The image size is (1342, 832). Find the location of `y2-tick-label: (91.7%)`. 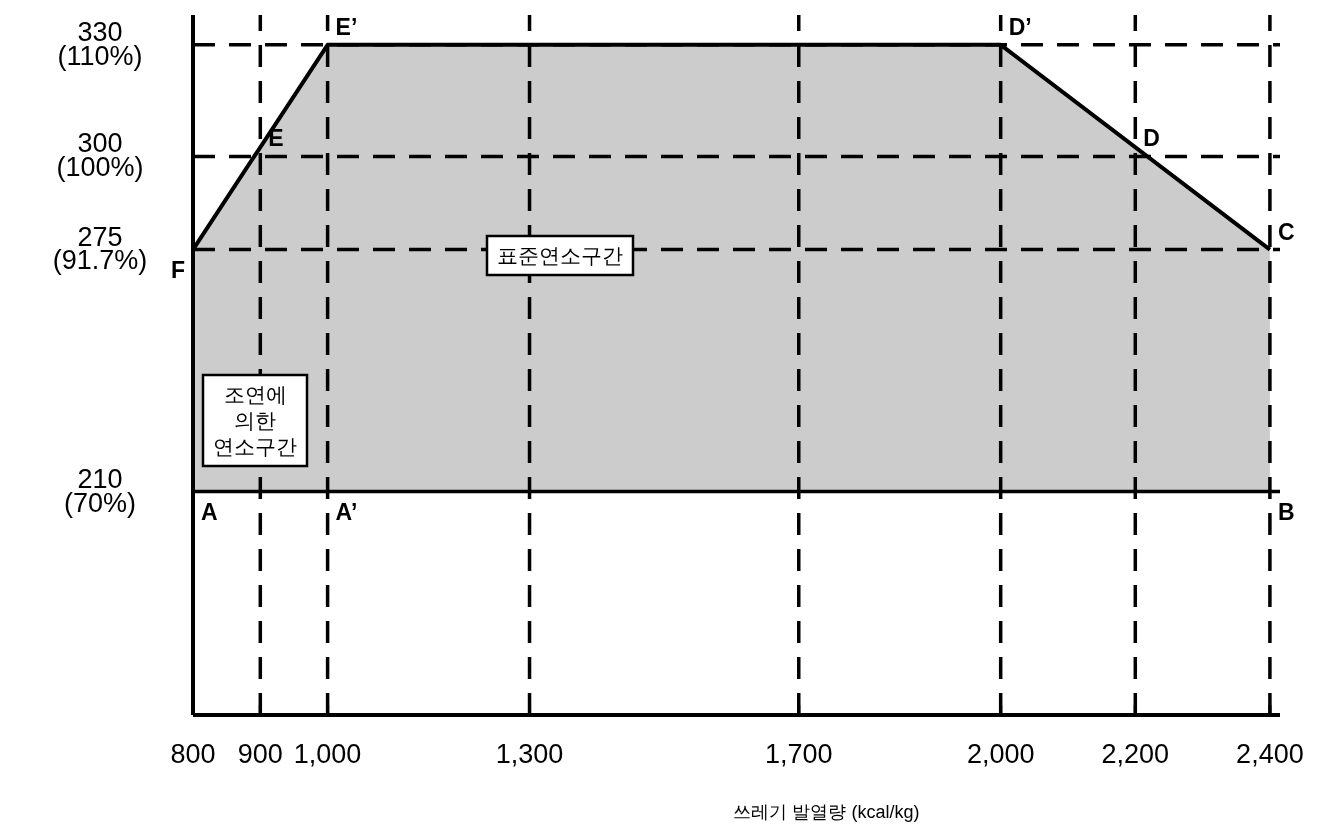

y2-tick-label: (91.7%) is located at coordinates (100, 260).